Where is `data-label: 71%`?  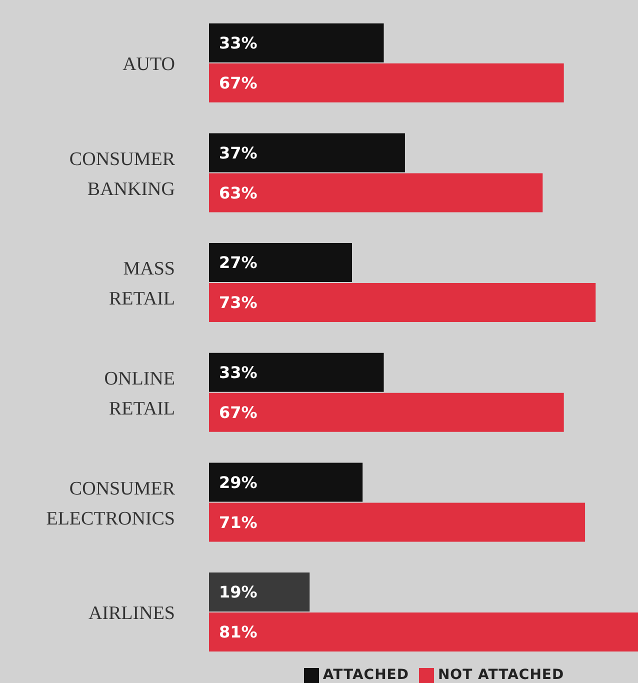
data-label: 71% is located at coordinates (238, 522).